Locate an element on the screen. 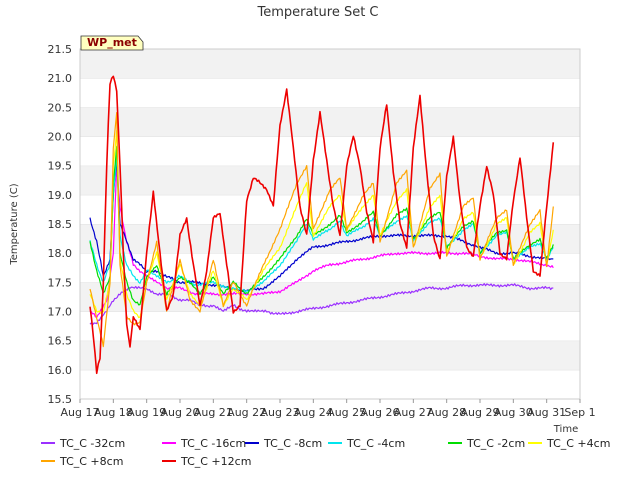 The height and width of the screenshot is (480, 640). legend-label: TC_C -16cm is located at coordinates (213, 443).